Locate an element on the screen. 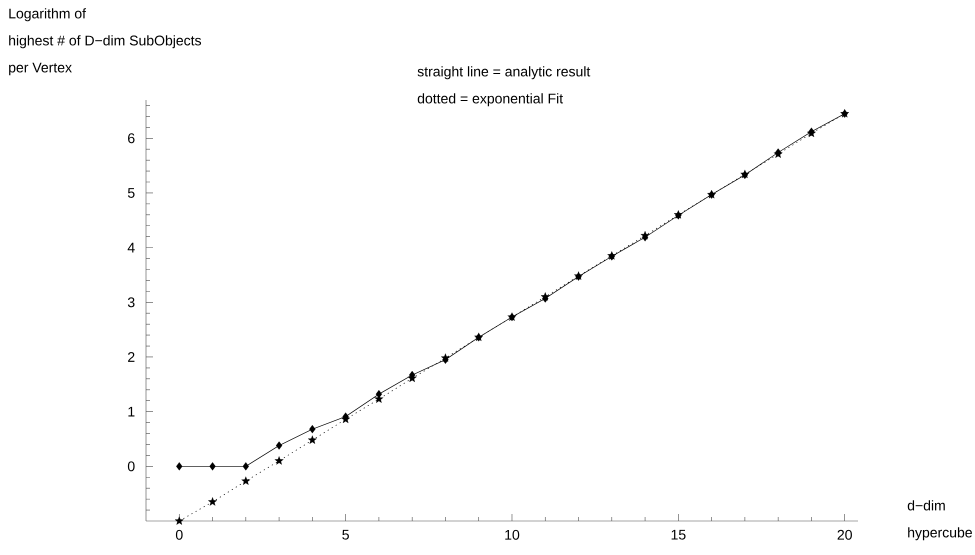 Image resolution: width=975 pixels, height=555 pixels. y-tick-label: 4 is located at coordinates (131, 247).